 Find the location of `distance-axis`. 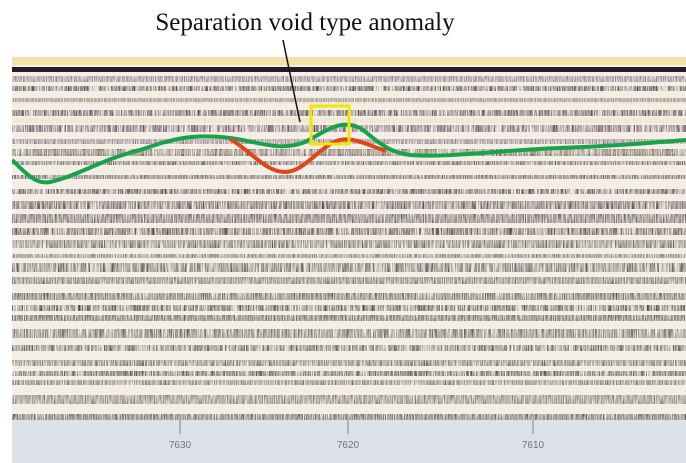

distance-axis is located at coordinates (349, 441).